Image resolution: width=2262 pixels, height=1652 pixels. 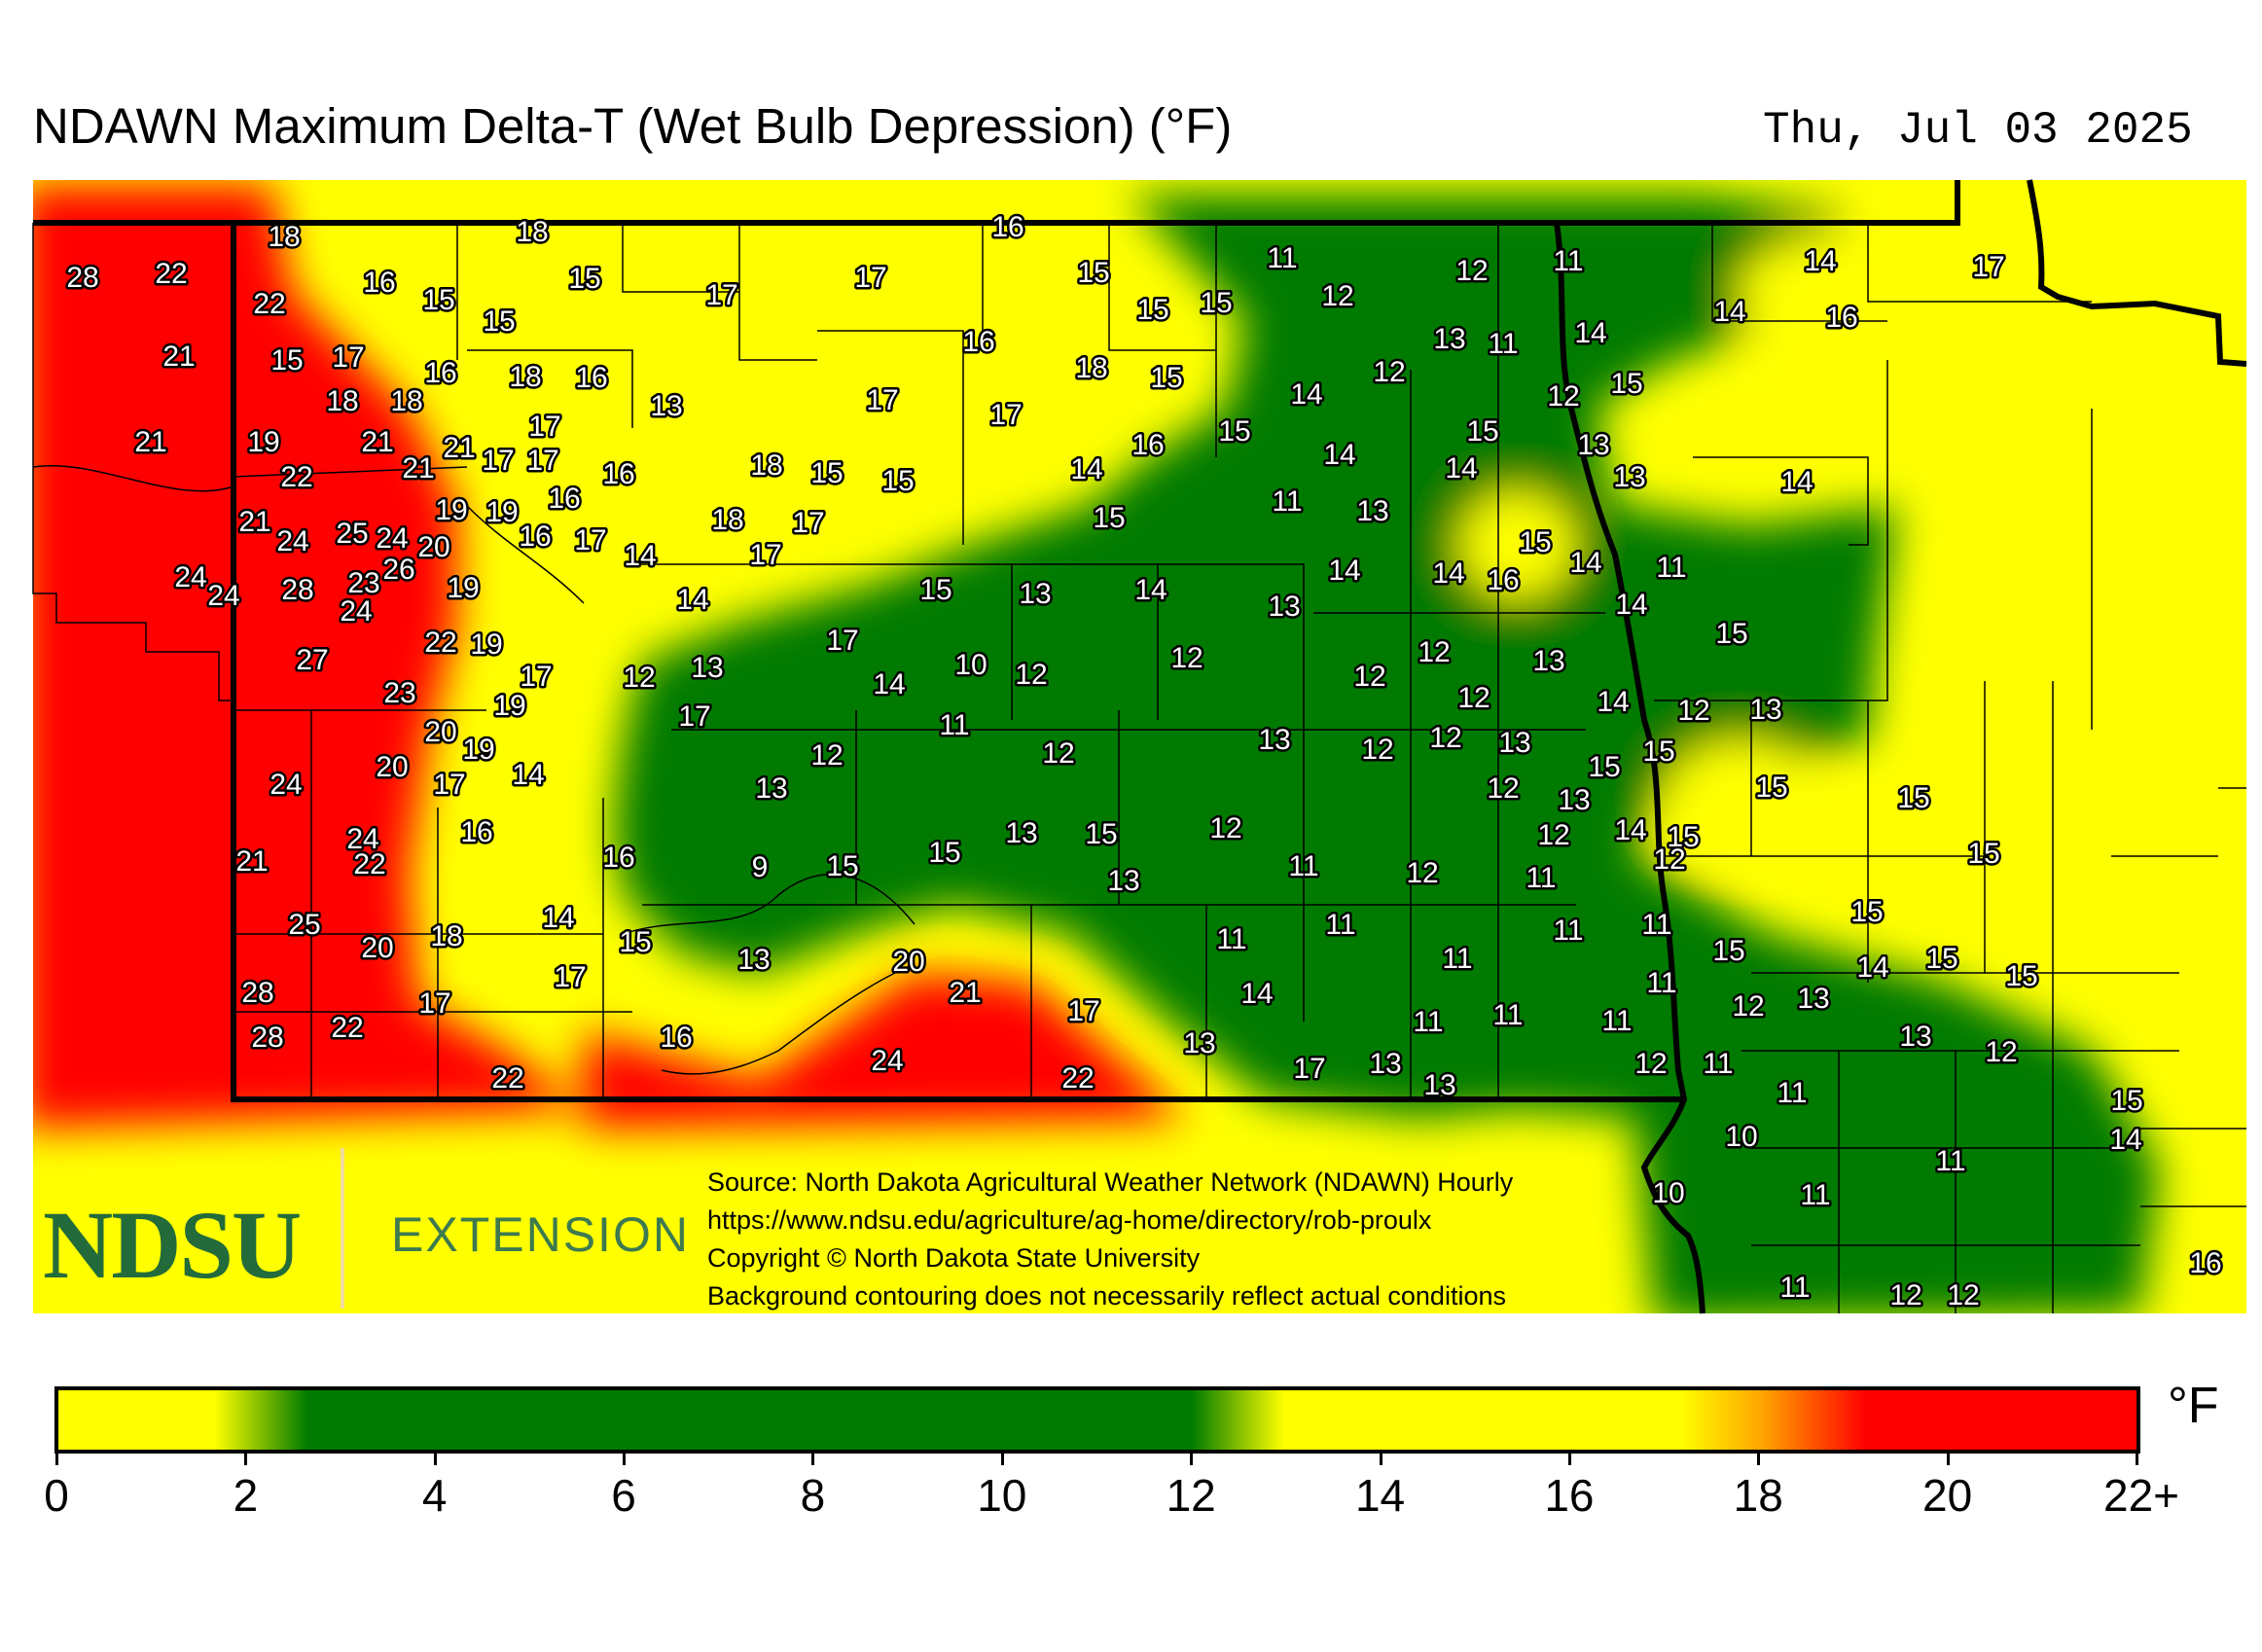 I want to click on station-value: 20, so click(x=433, y=547).